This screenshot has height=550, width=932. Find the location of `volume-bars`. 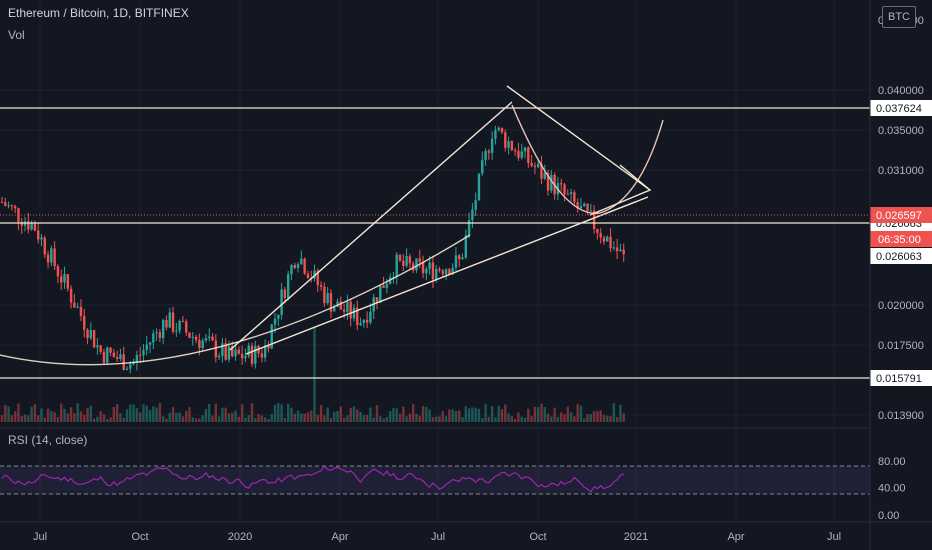

volume-bars is located at coordinates (312, 374).